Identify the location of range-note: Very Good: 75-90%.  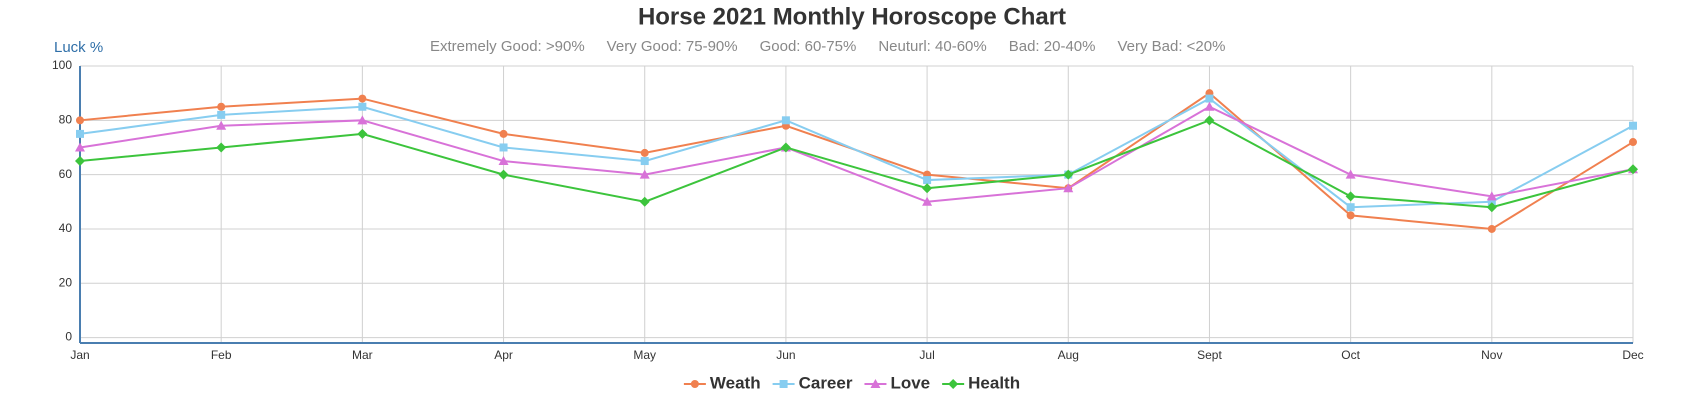
(672, 46).